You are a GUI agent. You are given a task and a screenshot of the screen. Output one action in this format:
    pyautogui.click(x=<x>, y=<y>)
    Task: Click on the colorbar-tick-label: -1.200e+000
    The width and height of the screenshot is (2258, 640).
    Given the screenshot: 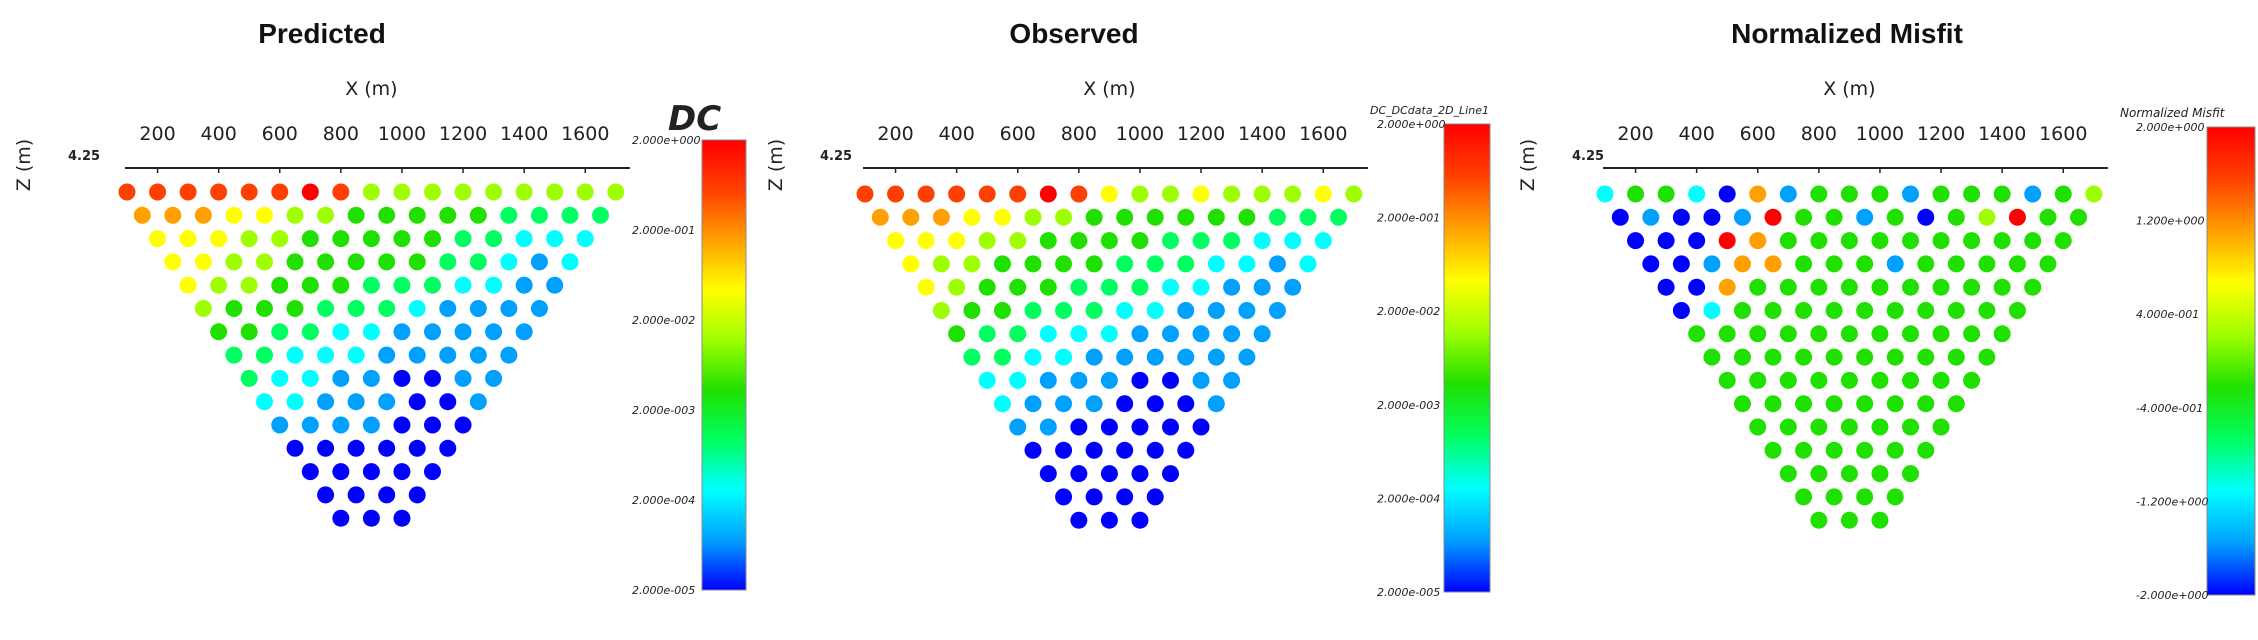 What is the action you would take?
    pyautogui.click(x=2172, y=501)
    